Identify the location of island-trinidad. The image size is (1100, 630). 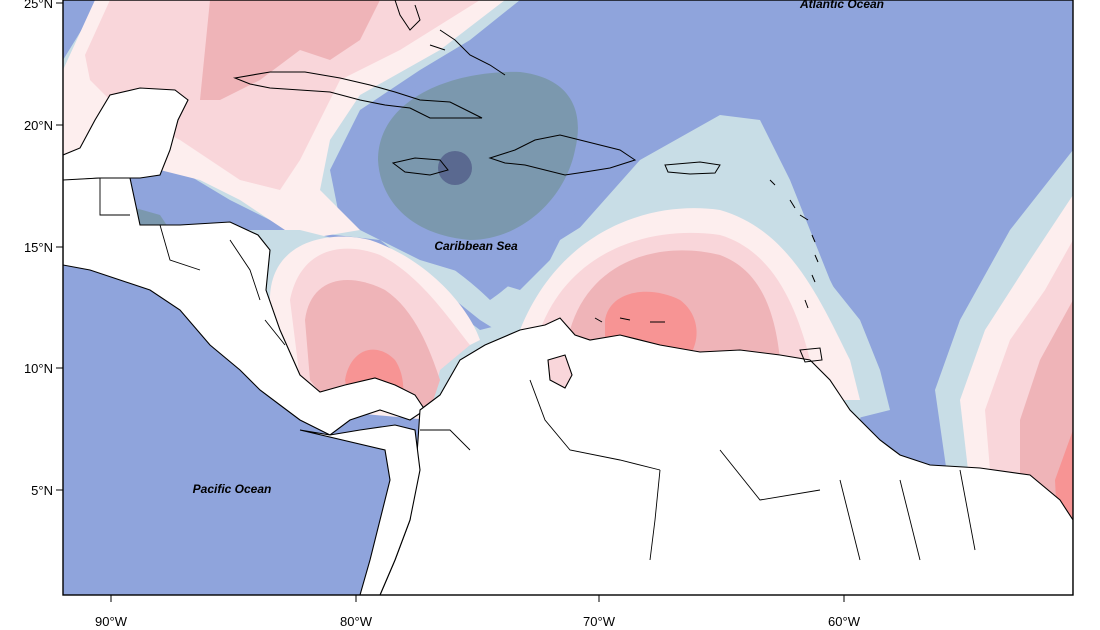
(811, 355).